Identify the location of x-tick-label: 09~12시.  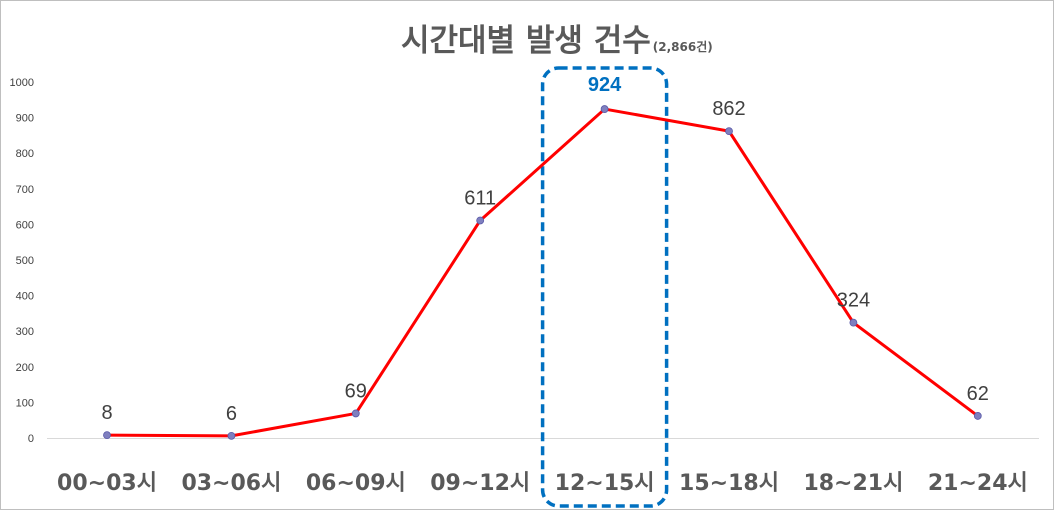
(480, 483).